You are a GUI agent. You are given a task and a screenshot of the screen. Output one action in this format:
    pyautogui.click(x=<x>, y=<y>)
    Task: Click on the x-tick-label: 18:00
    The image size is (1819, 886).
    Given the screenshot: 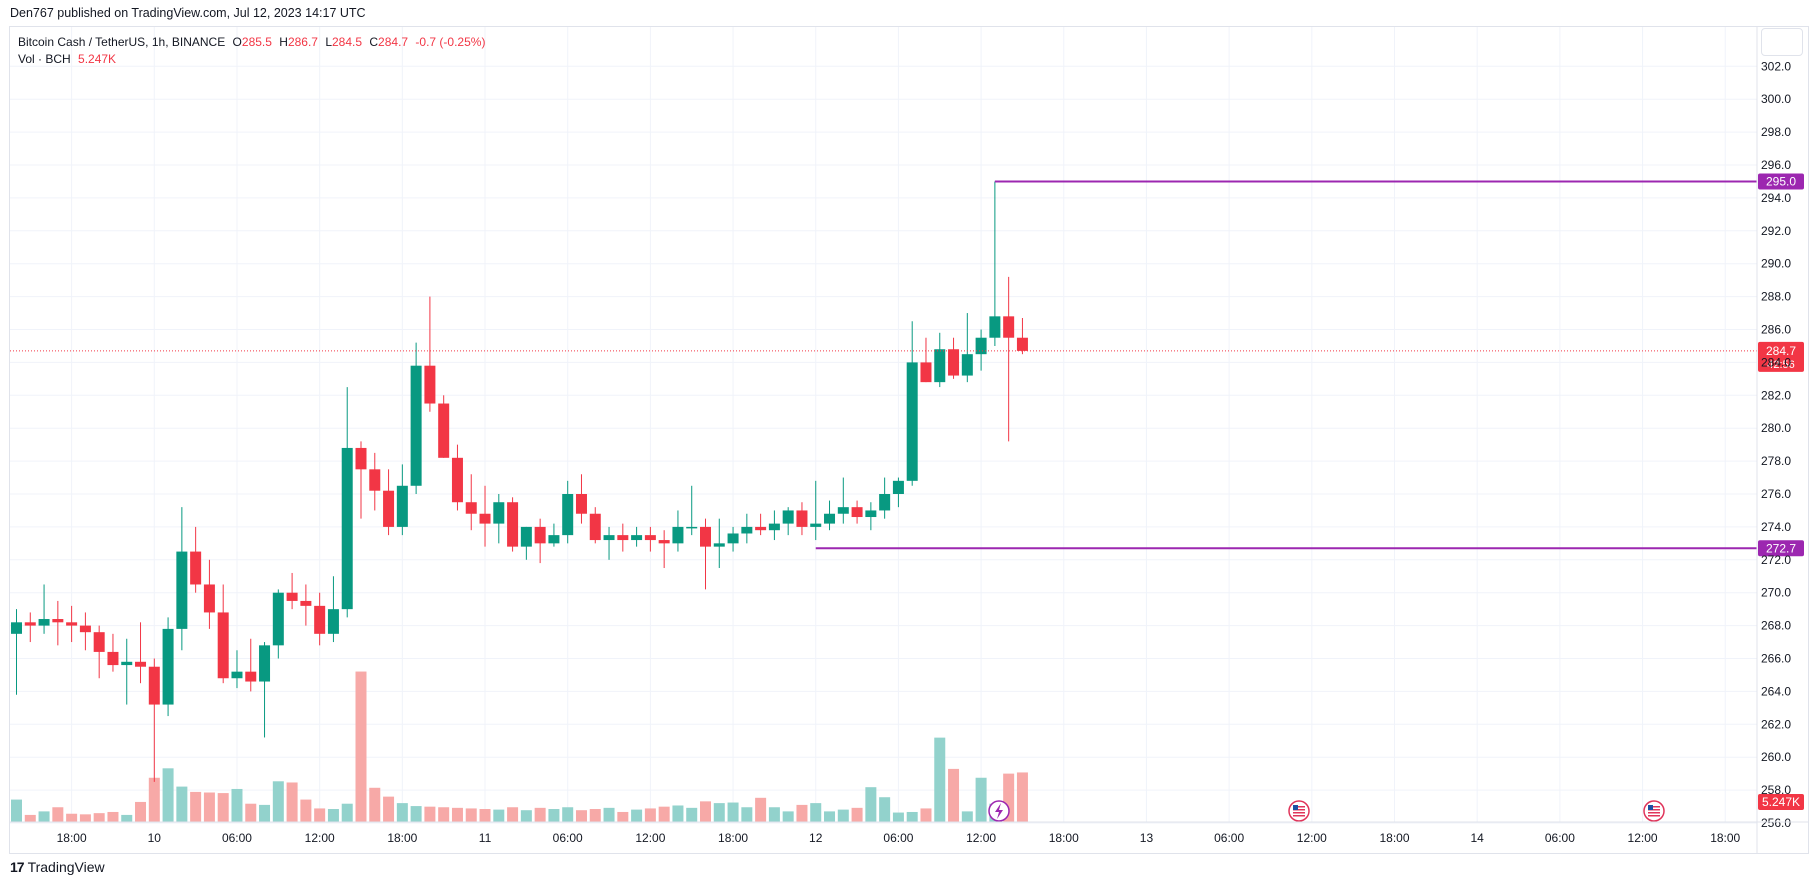 What is the action you would take?
    pyautogui.click(x=402, y=838)
    